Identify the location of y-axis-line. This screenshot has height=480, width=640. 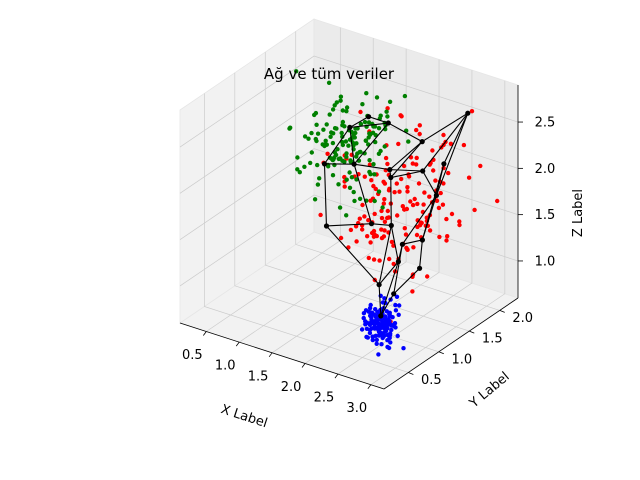
(451, 343).